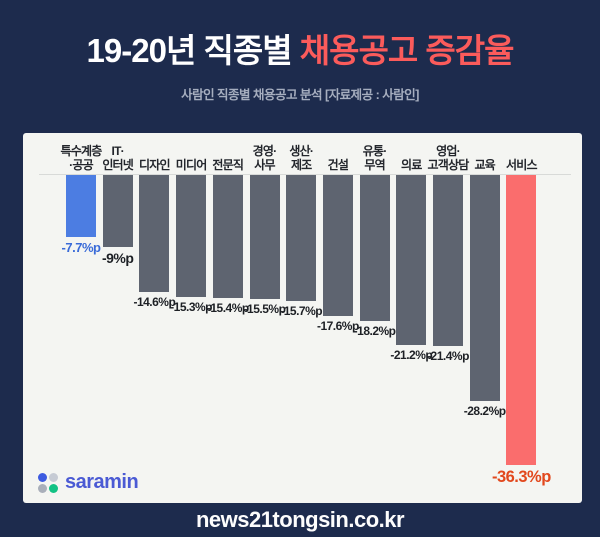 The image size is (600, 537). I want to click on value-label: -21.4%p, so click(448, 356).